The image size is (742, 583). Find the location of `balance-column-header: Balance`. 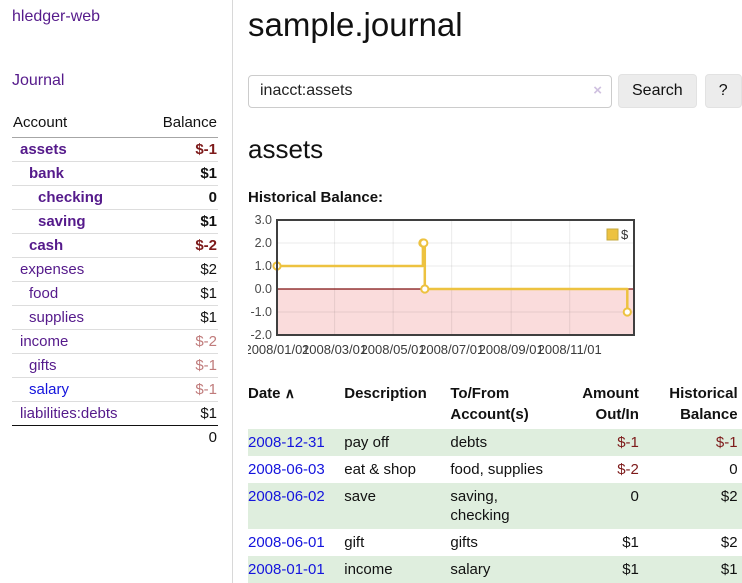

balance-column-header: Balance is located at coordinates (189, 122).